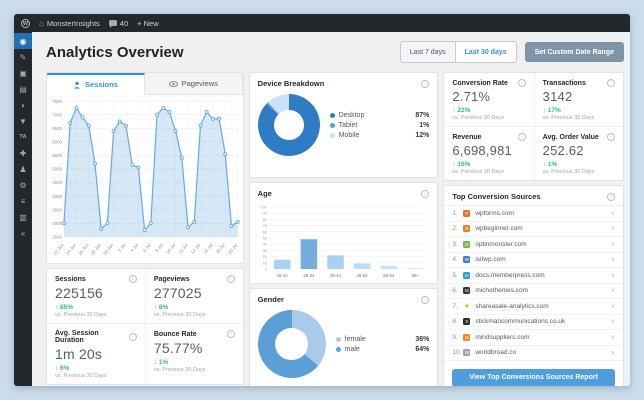  What do you see at coordinates (108, 249) in the screenshot?
I see `svg-text: 30 Jun` at bounding box center [108, 249].